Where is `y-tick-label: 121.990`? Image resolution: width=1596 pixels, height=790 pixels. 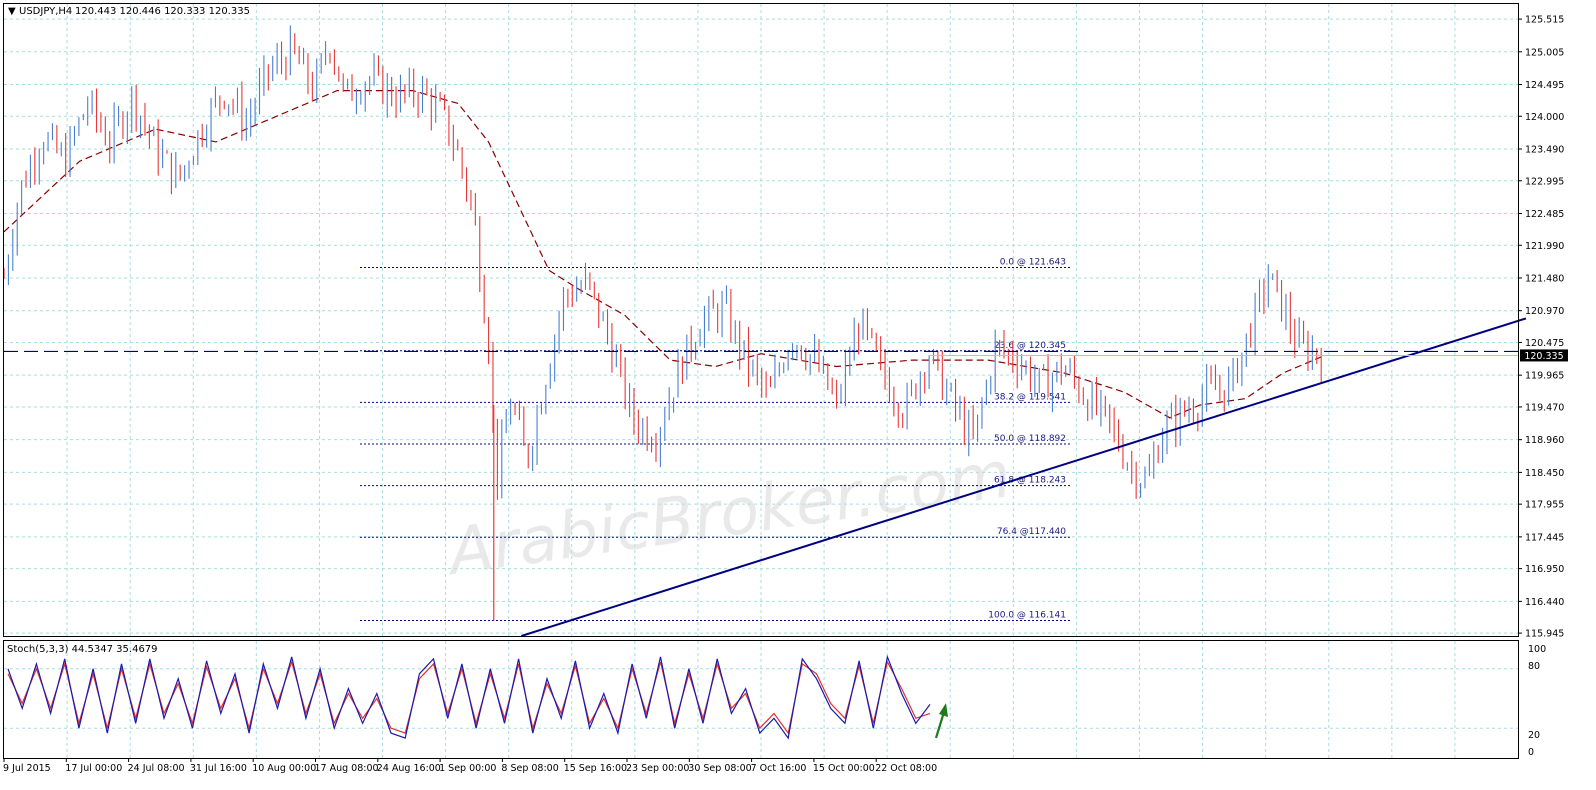
y-tick-label: 121.990 is located at coordinates (1544, 246).